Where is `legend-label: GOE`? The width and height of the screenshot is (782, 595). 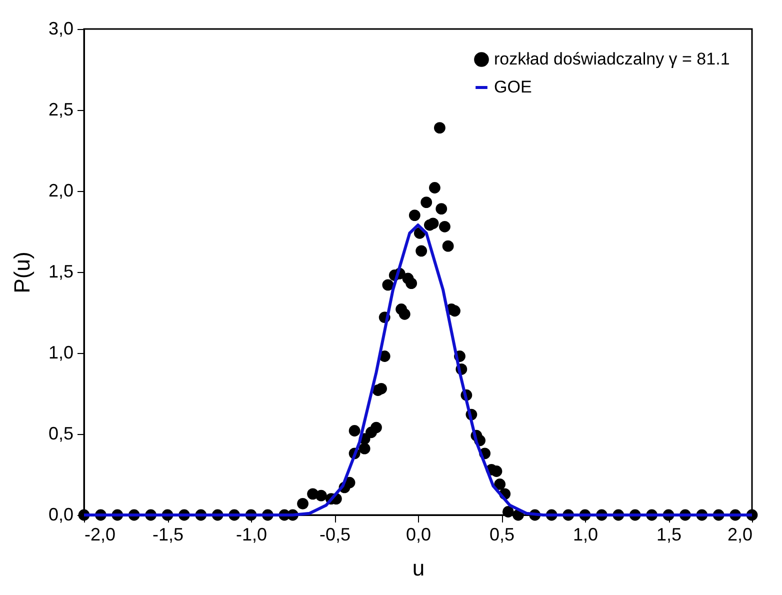 legend-label: GOE is located at coordinates (513, 87).